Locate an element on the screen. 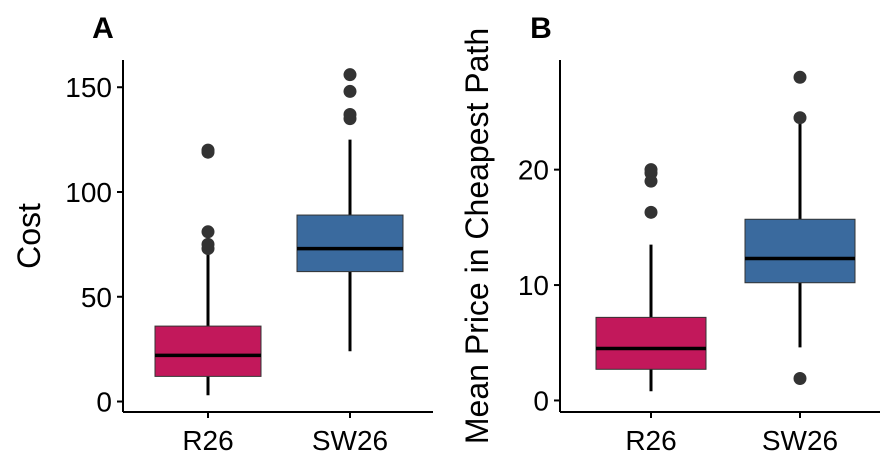 The width and height of the screenshot is (883, 460). y-tick-label: 150 is located at coordinates (88, 87).